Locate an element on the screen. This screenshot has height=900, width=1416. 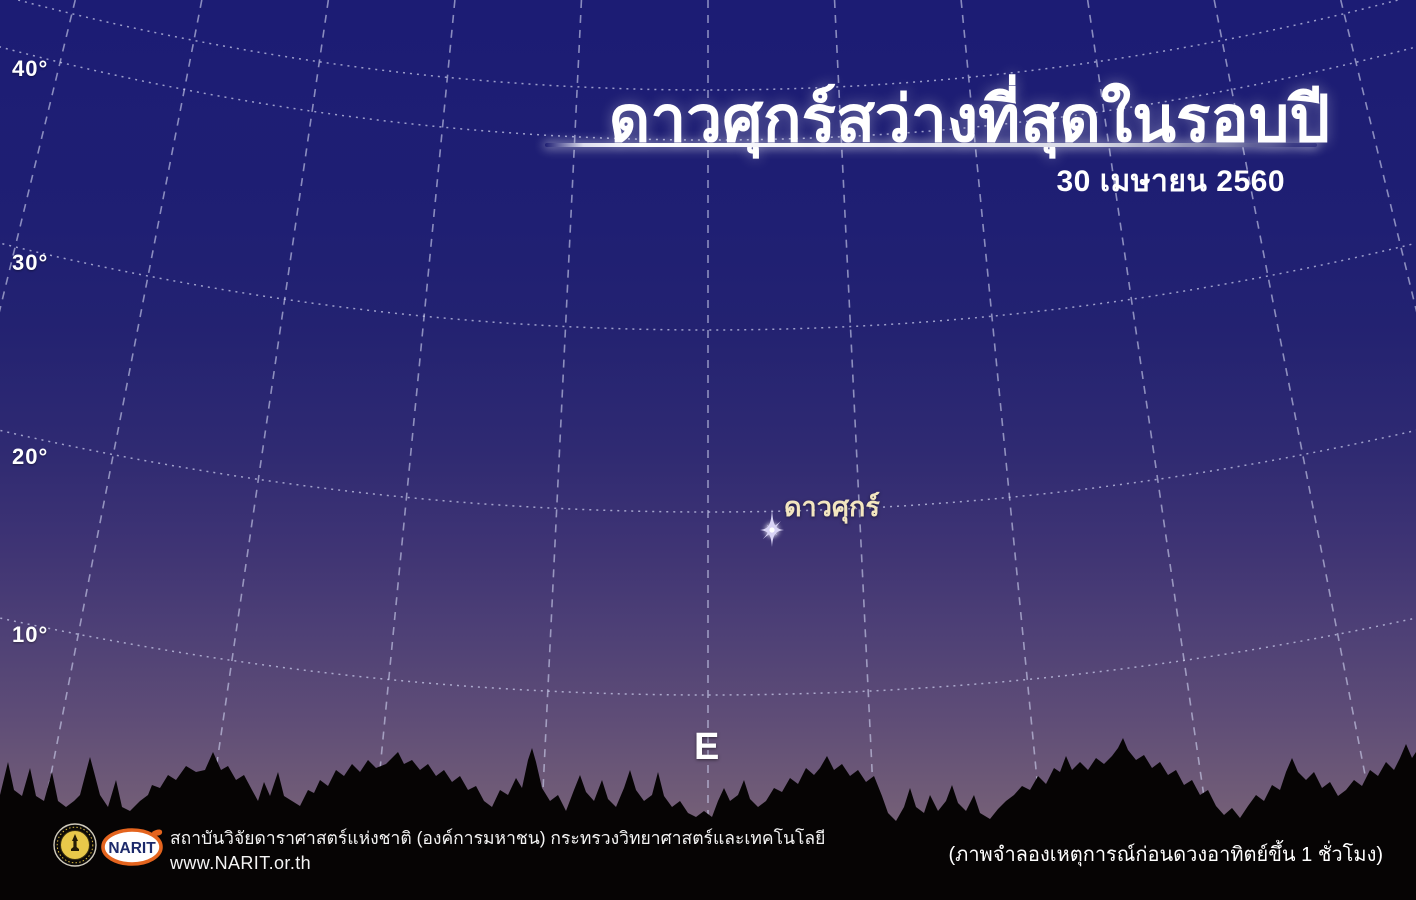
altitude-label-40: 40° is located at coordinates (30, 68).